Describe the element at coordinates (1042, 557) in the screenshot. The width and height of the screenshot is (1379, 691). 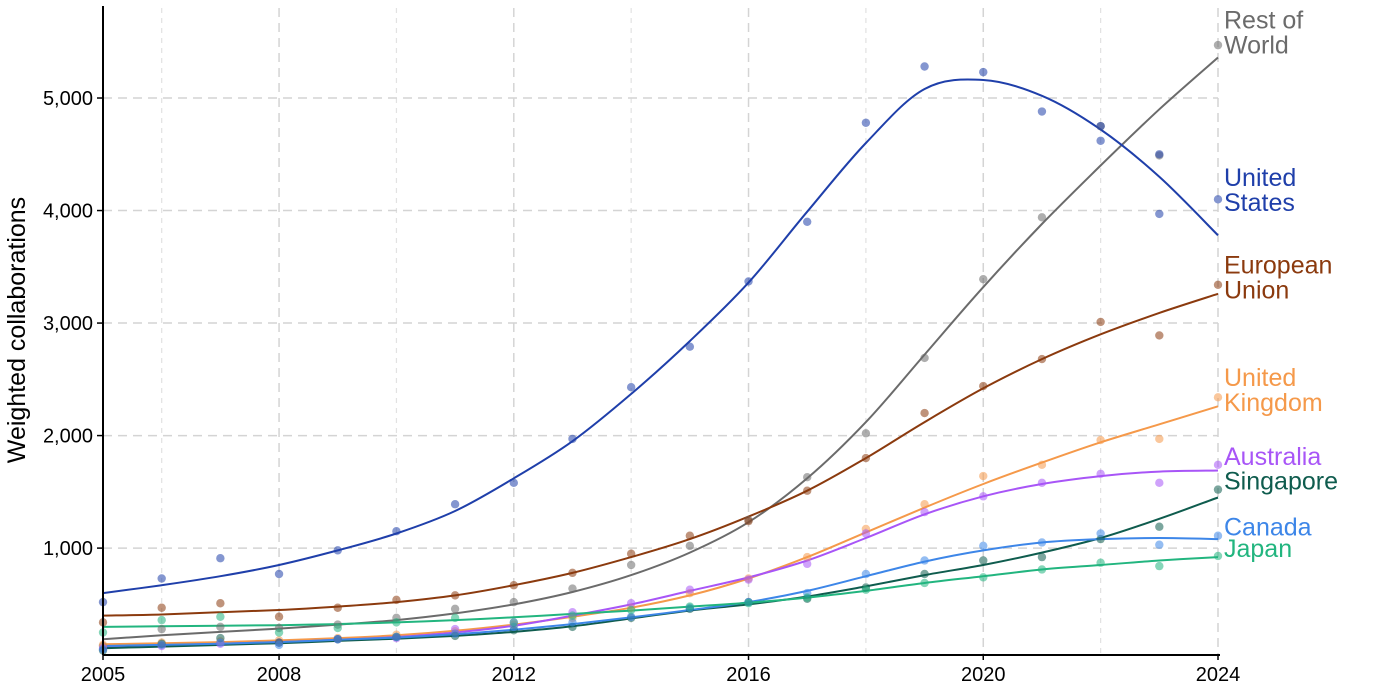
I see `point-singapore-2021` at that location.